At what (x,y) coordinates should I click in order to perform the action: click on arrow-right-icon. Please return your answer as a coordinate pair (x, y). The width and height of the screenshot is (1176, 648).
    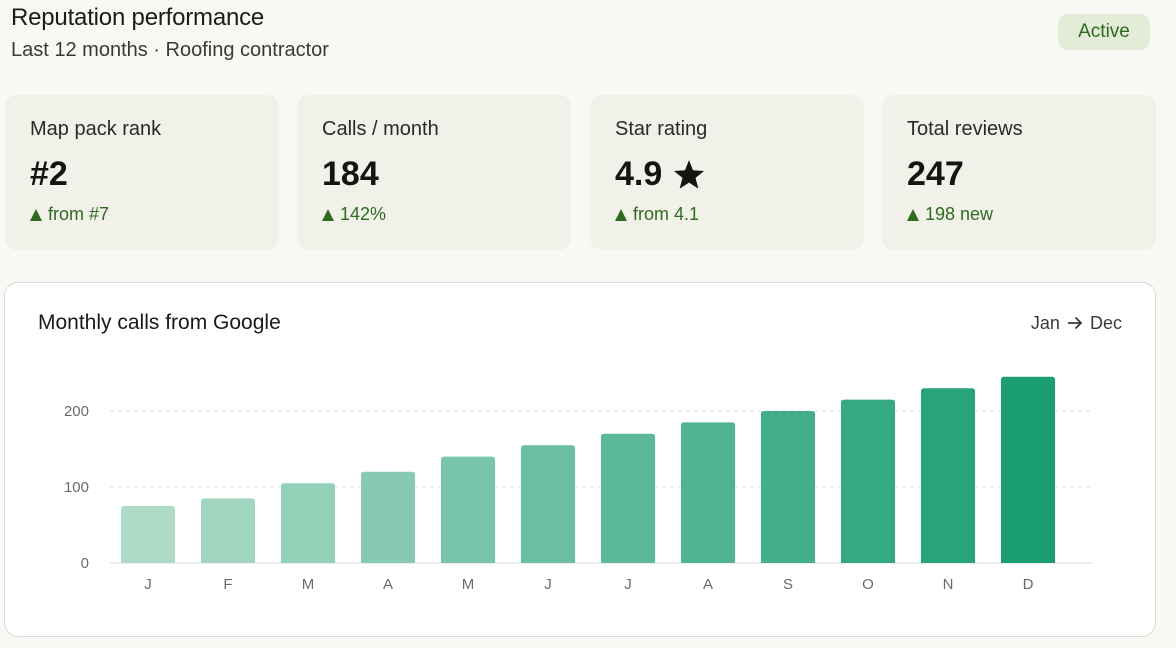
    Looking at the image, I should click on (1075, 323).